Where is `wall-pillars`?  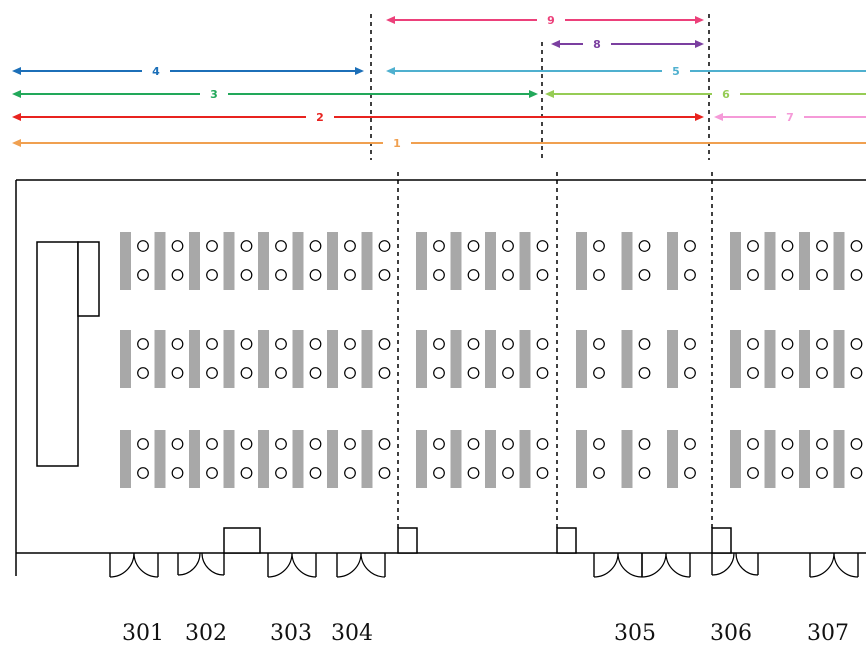 wall-pillars is located at coordinates (477, 540).